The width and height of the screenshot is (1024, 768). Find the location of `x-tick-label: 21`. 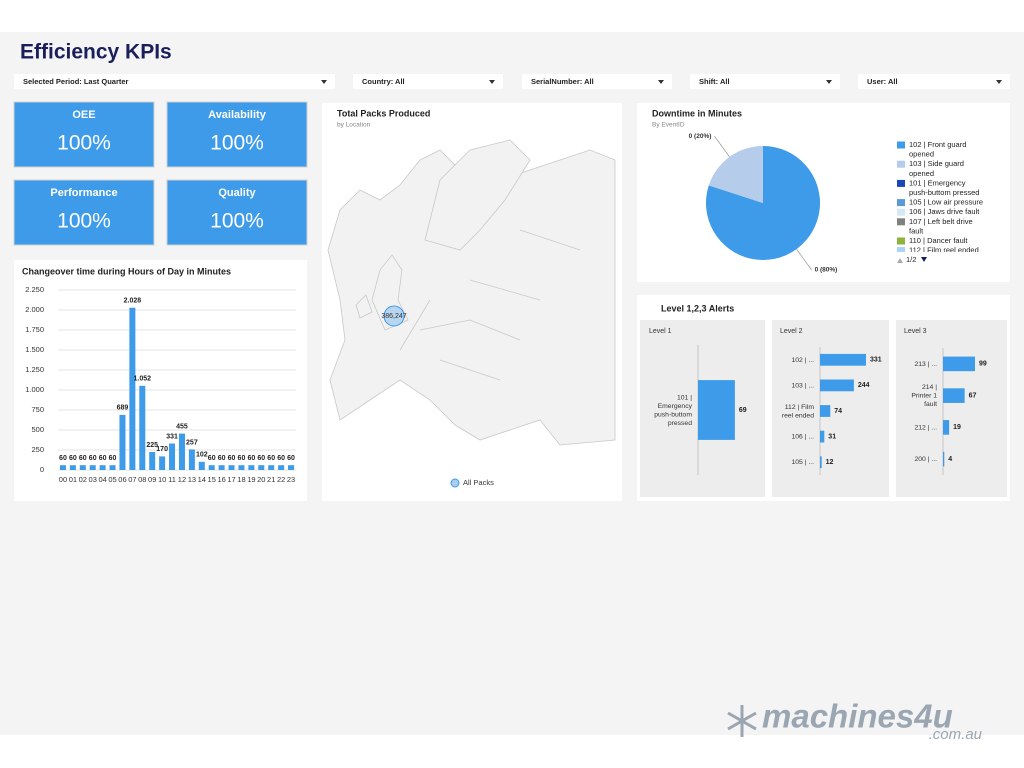

x-tick-label: 21 is located at coordinates (271, 479).